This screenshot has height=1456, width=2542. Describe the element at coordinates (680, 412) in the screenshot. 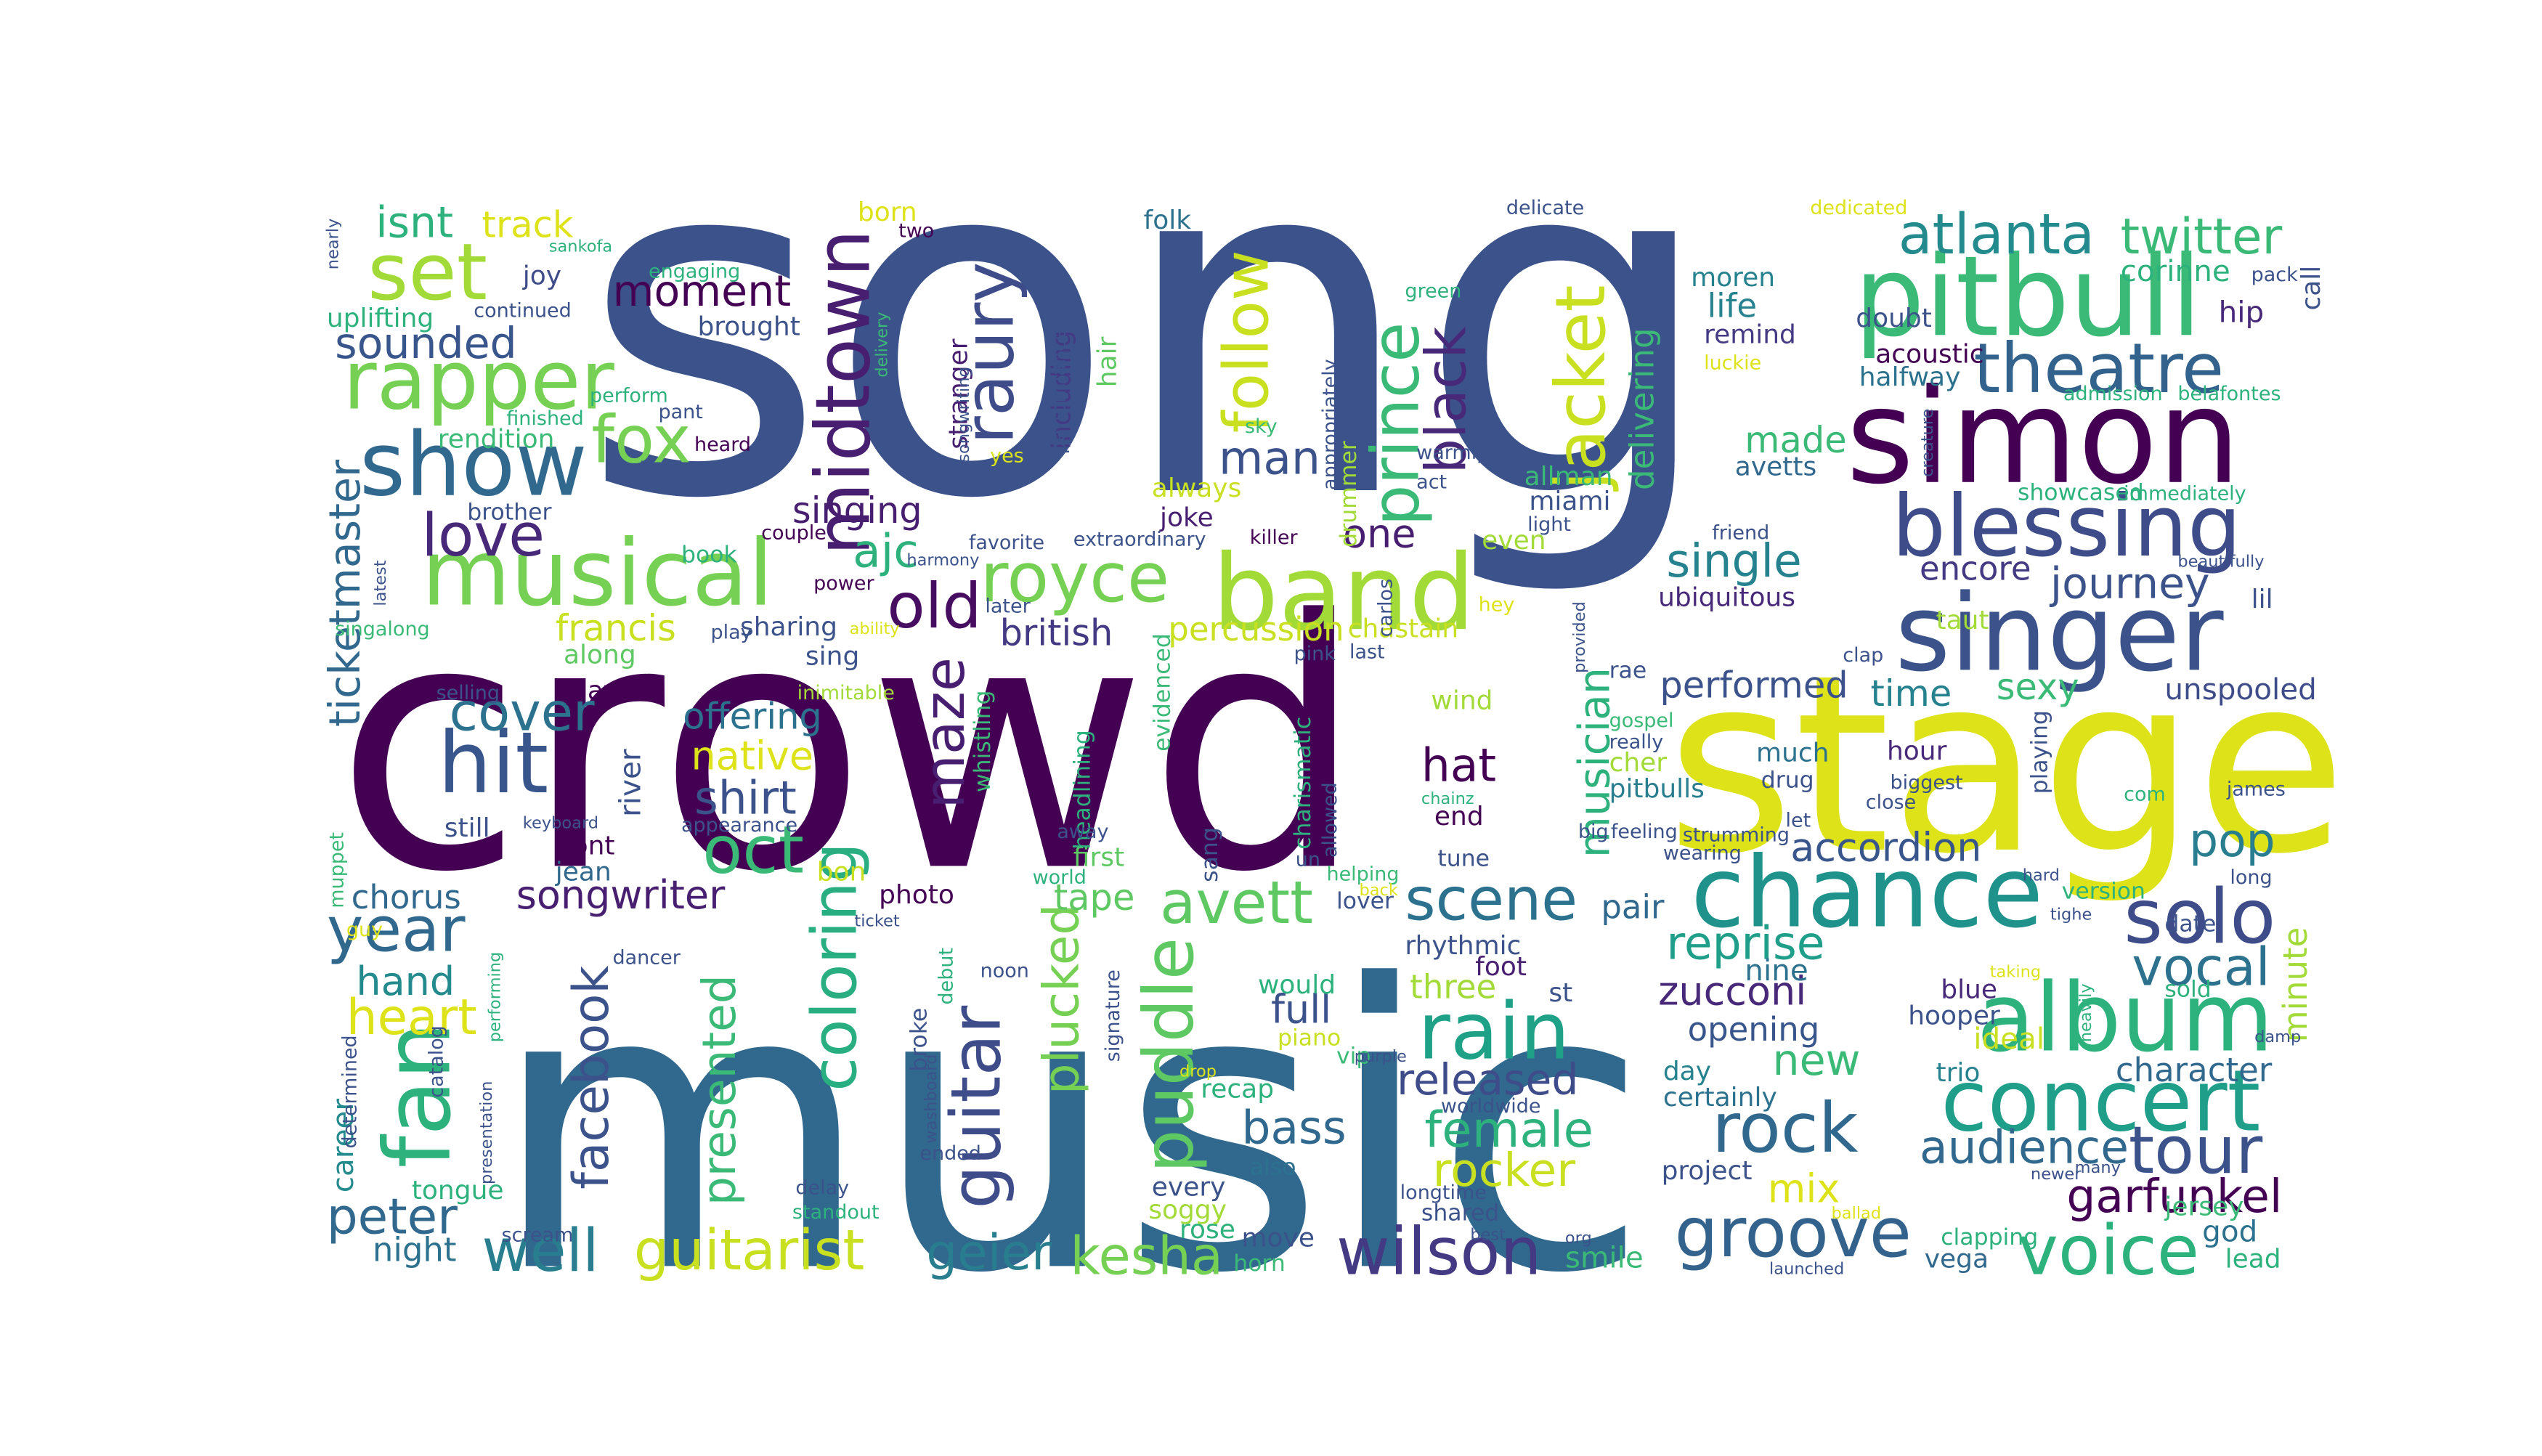

I see `cloud-word: pant` at that location.